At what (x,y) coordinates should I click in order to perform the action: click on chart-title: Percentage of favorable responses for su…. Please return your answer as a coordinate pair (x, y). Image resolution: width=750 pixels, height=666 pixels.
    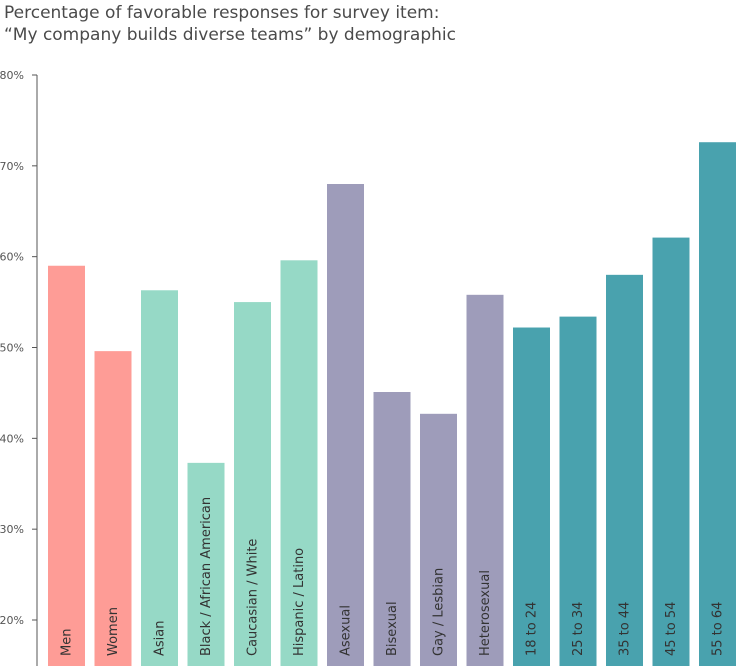
    Looking at the image, I should click on (230, 24).